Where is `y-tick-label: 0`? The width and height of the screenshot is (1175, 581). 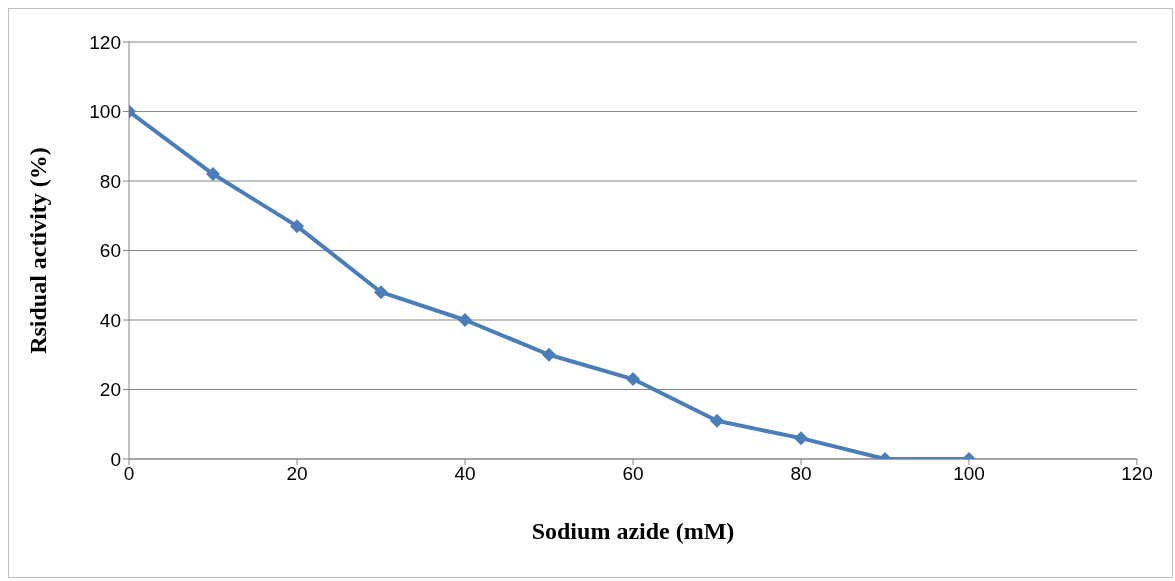
y-tick-label: 0 is located at coordinates (115, 459).